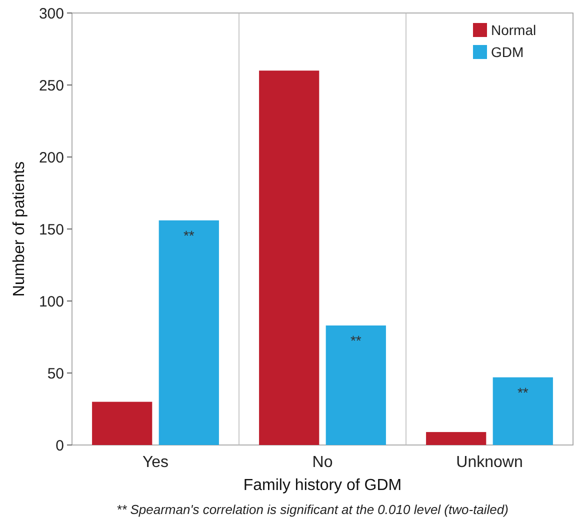 The height and width of the screenshot is (522, 574). What do you see at coordinates (51, 13) in the screenshot?
I see `y-tick-label: 300` at bounding box center [51, 13].